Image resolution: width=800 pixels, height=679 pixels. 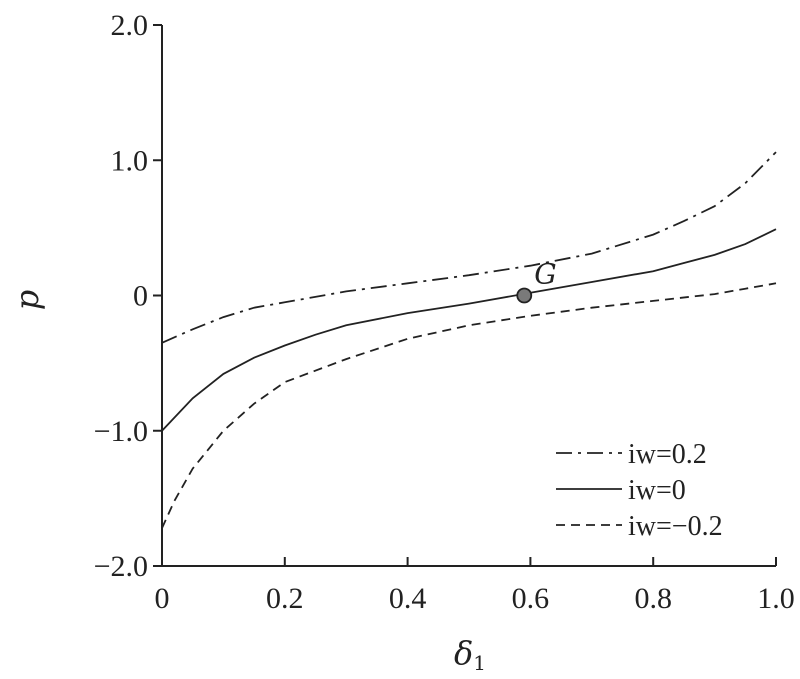 What do you see at coordinates (27, 300) in the screenshot?
I see `y-axis-title: p` at bounding box center [27, 300].